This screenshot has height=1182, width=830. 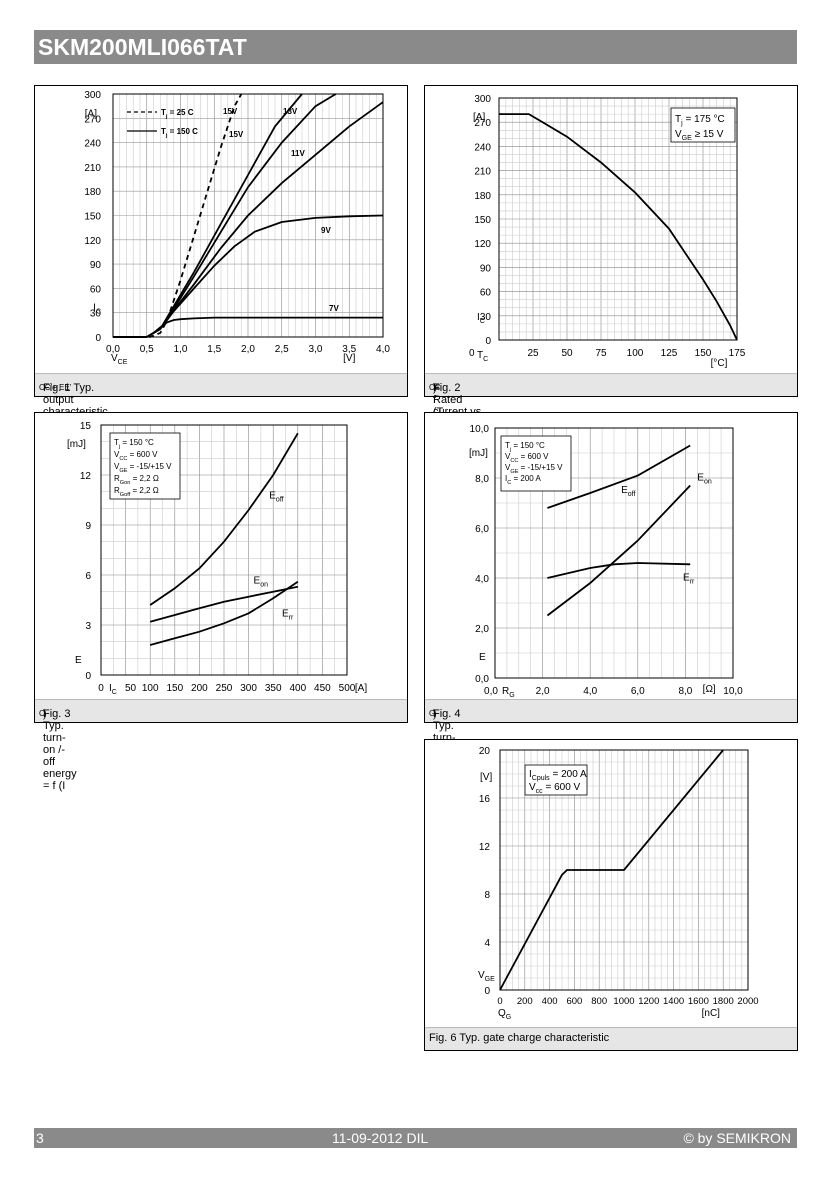 What do you see at coordinates (619, 476) in the screenshot?
I see `fig4-curve` at bounding box center [619, 476].